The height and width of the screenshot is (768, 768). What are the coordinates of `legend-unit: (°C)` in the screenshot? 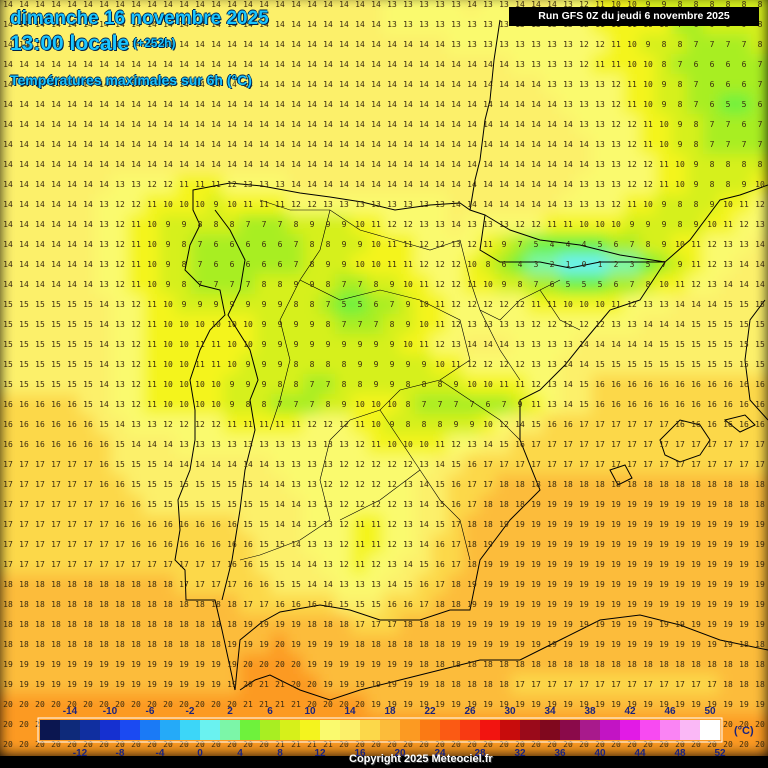 It's located at (744, 731).